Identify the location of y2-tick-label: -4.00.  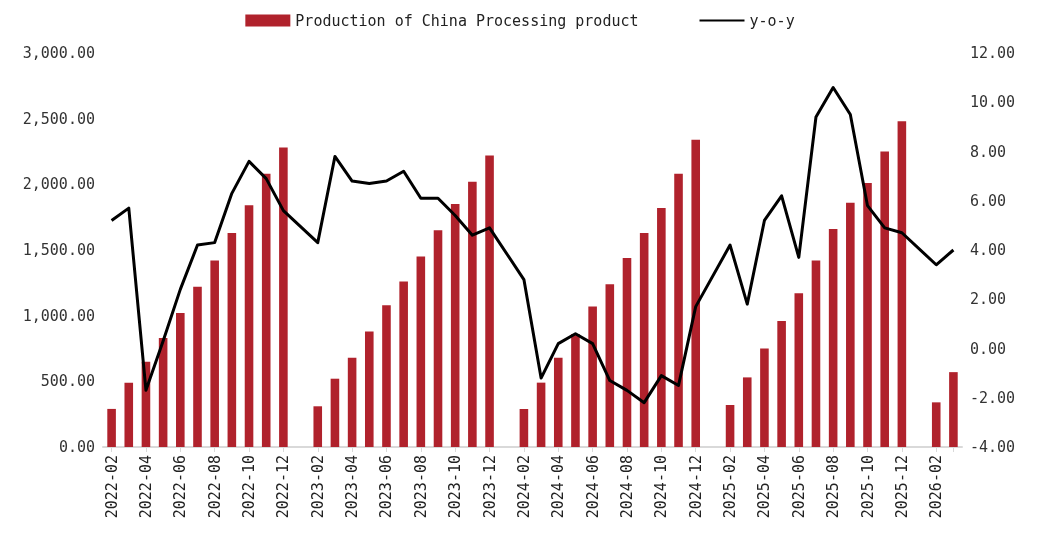
(993, 447).